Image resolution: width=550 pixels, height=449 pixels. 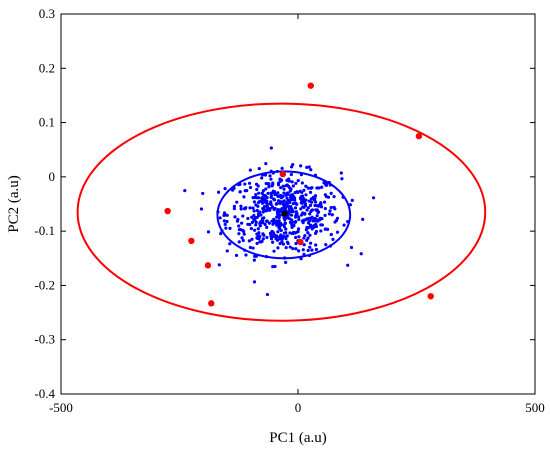 I want to click on x-tick-label: 500, so click(x=535, y=407).